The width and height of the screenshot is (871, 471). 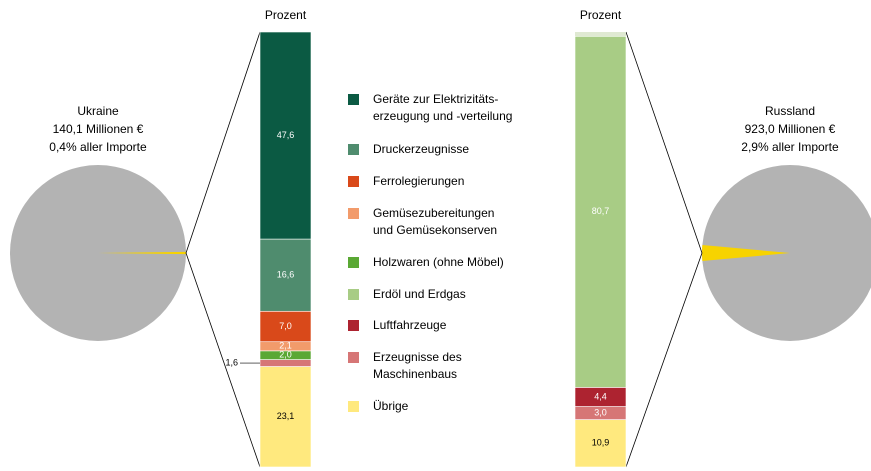 I want to click on pie-subtitle: 923,0 Millionen €, so click(x=790, y=129).